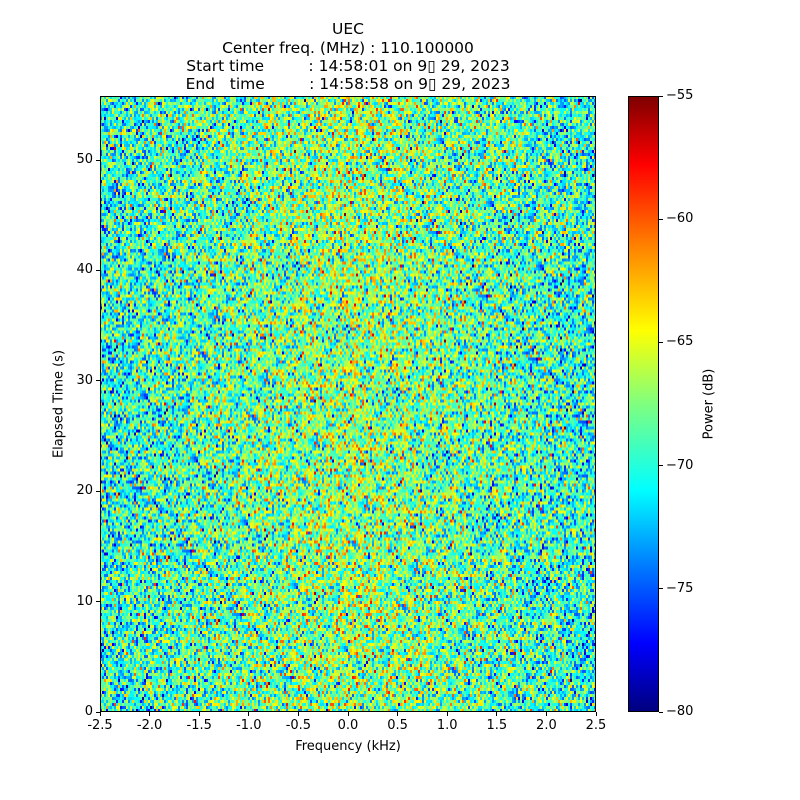  Describe the element at coordinates (149, 725) in the screenshot. I see `x-tick-label: -2.0` at that location.